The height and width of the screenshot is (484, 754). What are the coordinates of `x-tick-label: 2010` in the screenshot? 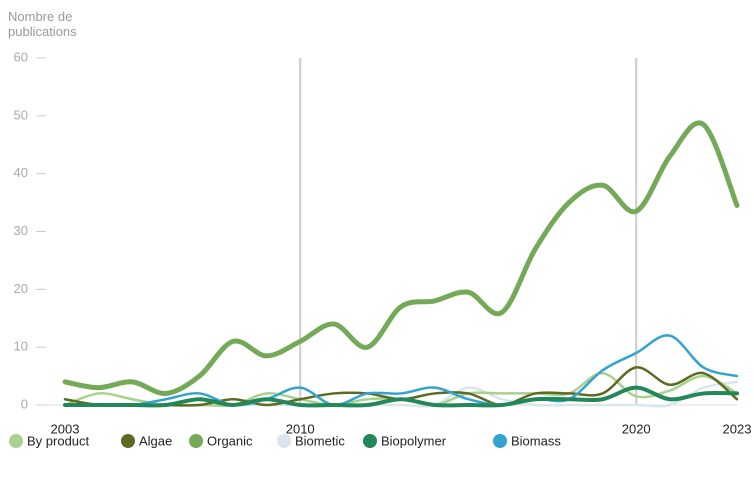 It's located at (300, 428).